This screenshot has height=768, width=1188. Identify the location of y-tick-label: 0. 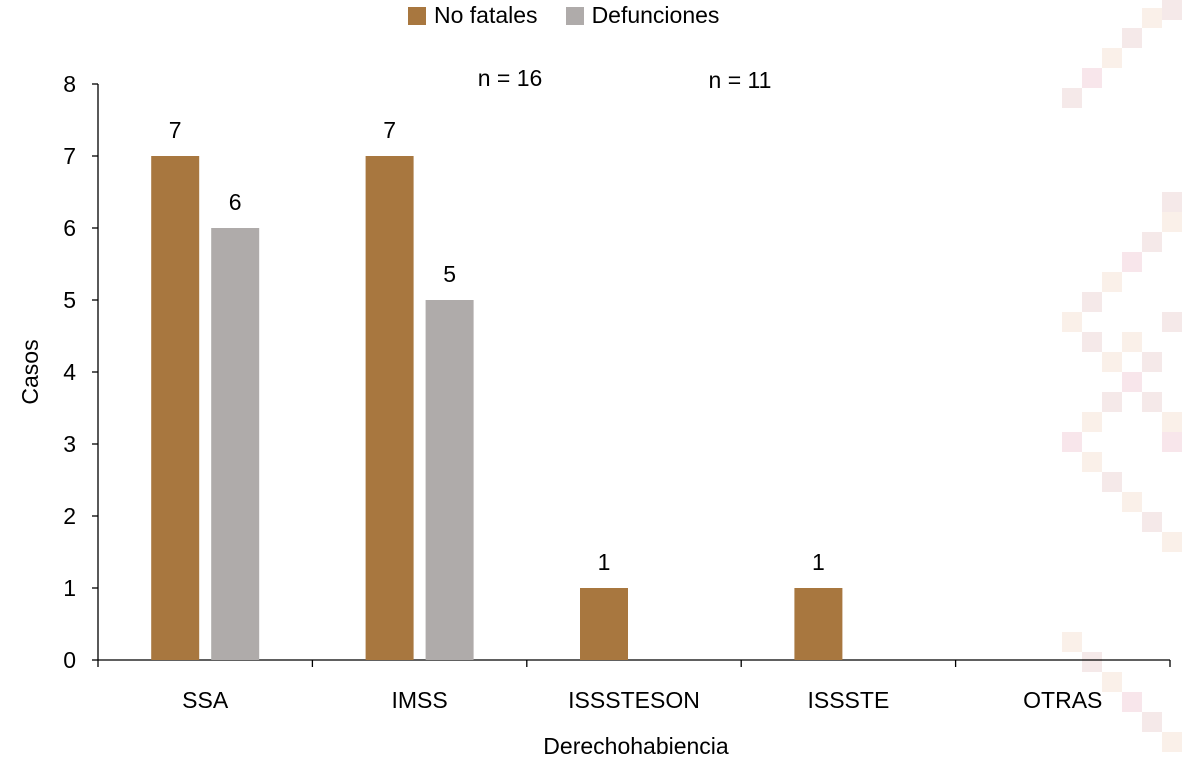
(69, 660).